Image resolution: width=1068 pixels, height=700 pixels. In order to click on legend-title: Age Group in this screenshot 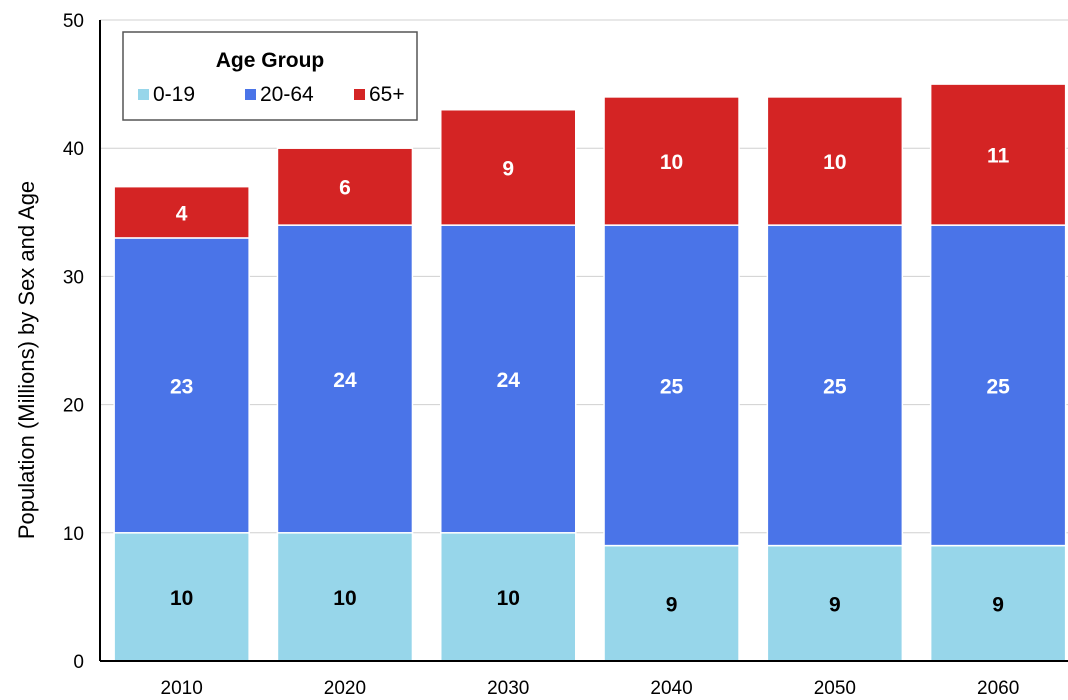, I will do `click(270, 60)`.